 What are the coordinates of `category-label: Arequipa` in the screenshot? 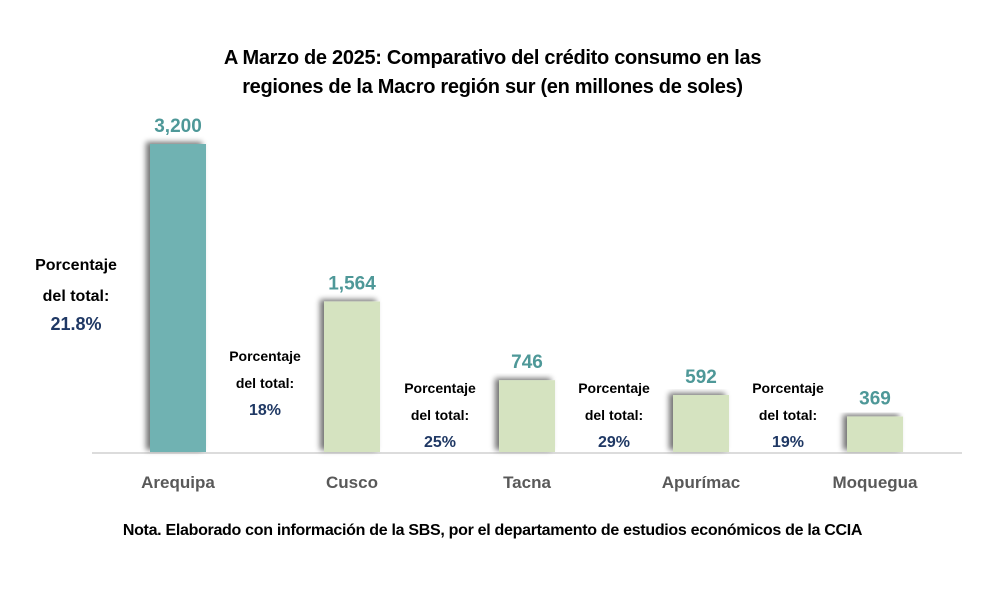 It's located at (178, 482).